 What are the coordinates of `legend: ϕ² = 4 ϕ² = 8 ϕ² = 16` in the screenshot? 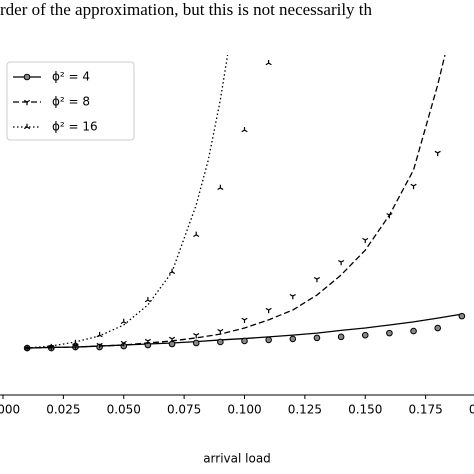 It's located at (70, 101).